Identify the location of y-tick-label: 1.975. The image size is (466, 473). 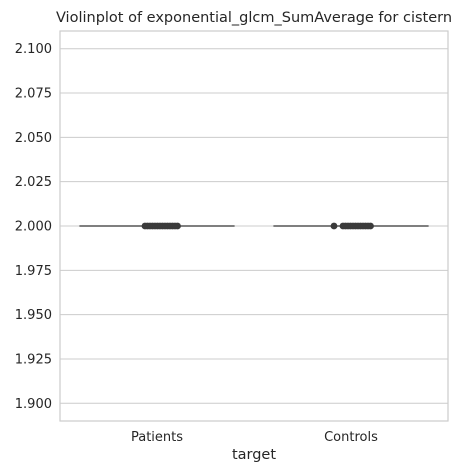
(33, 271).